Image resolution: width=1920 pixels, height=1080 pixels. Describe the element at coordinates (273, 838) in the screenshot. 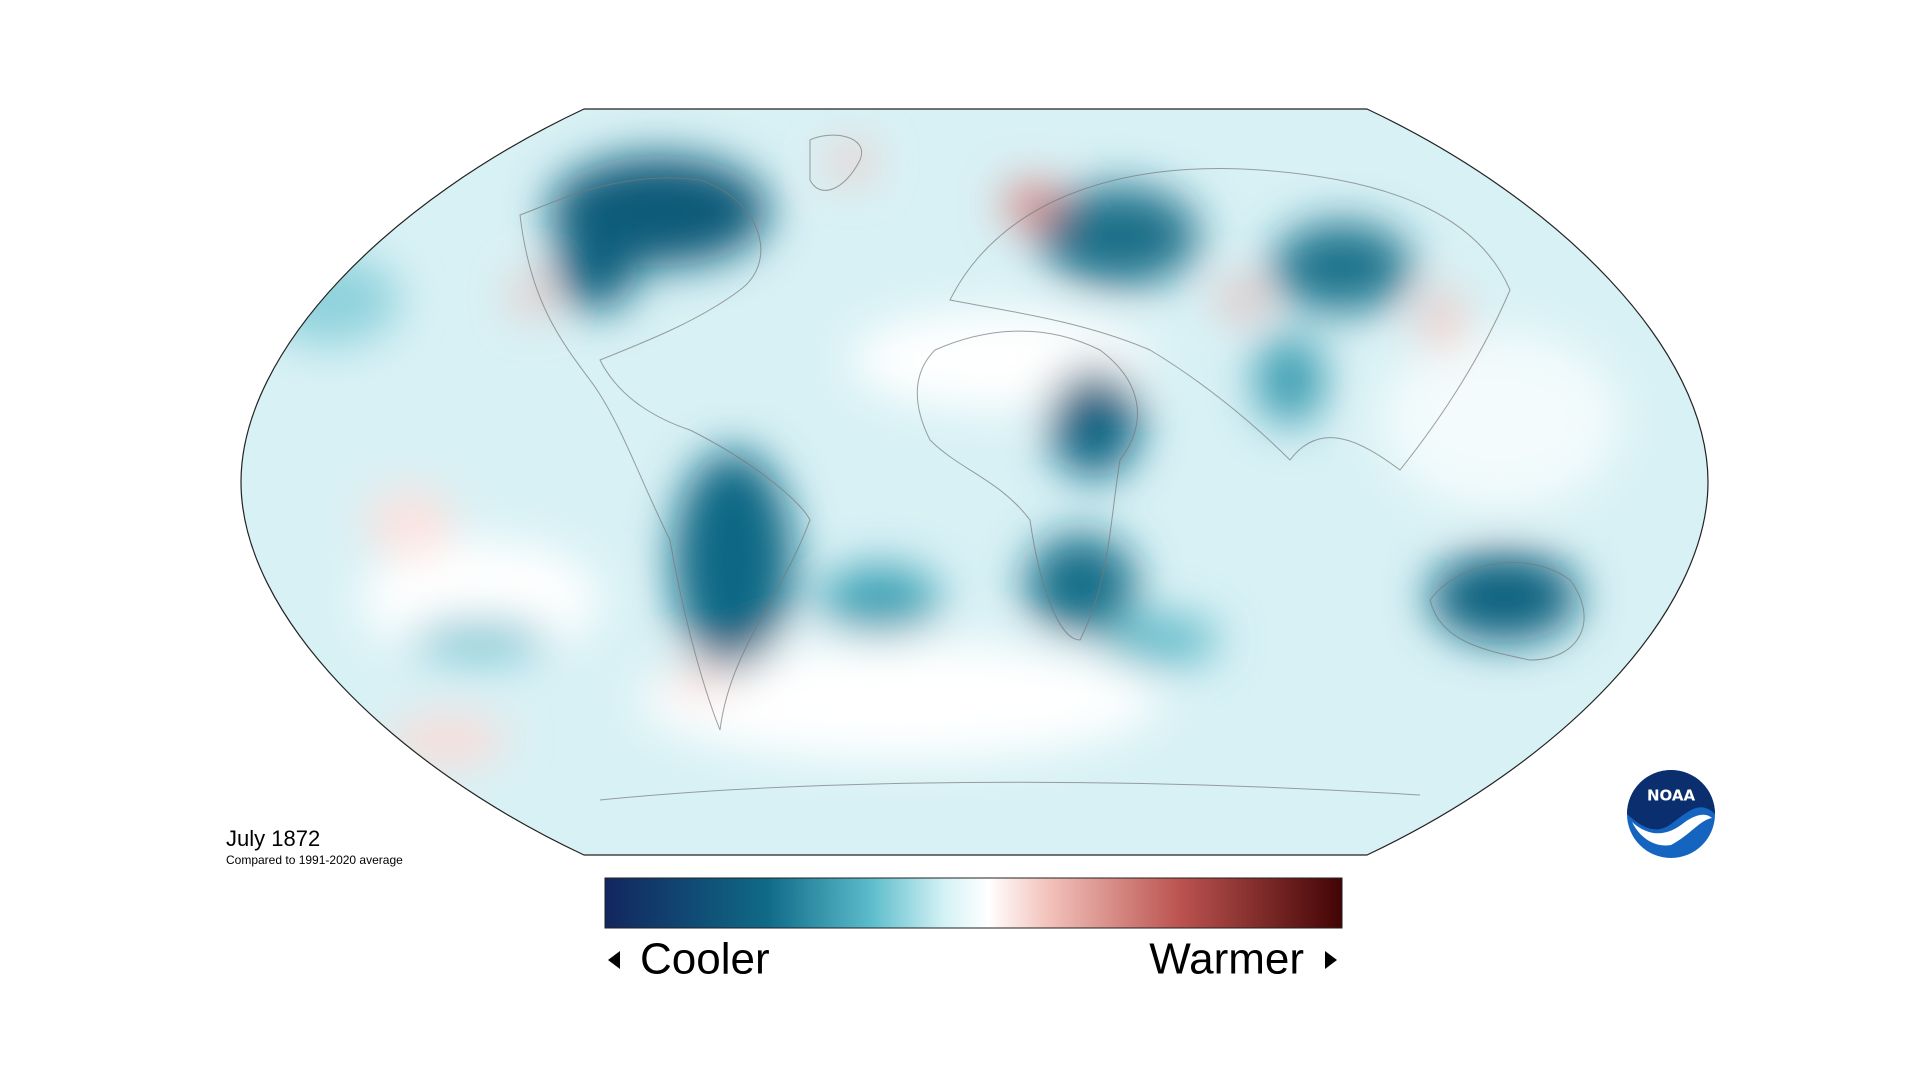

I see `map-date: July 1872` at that location.